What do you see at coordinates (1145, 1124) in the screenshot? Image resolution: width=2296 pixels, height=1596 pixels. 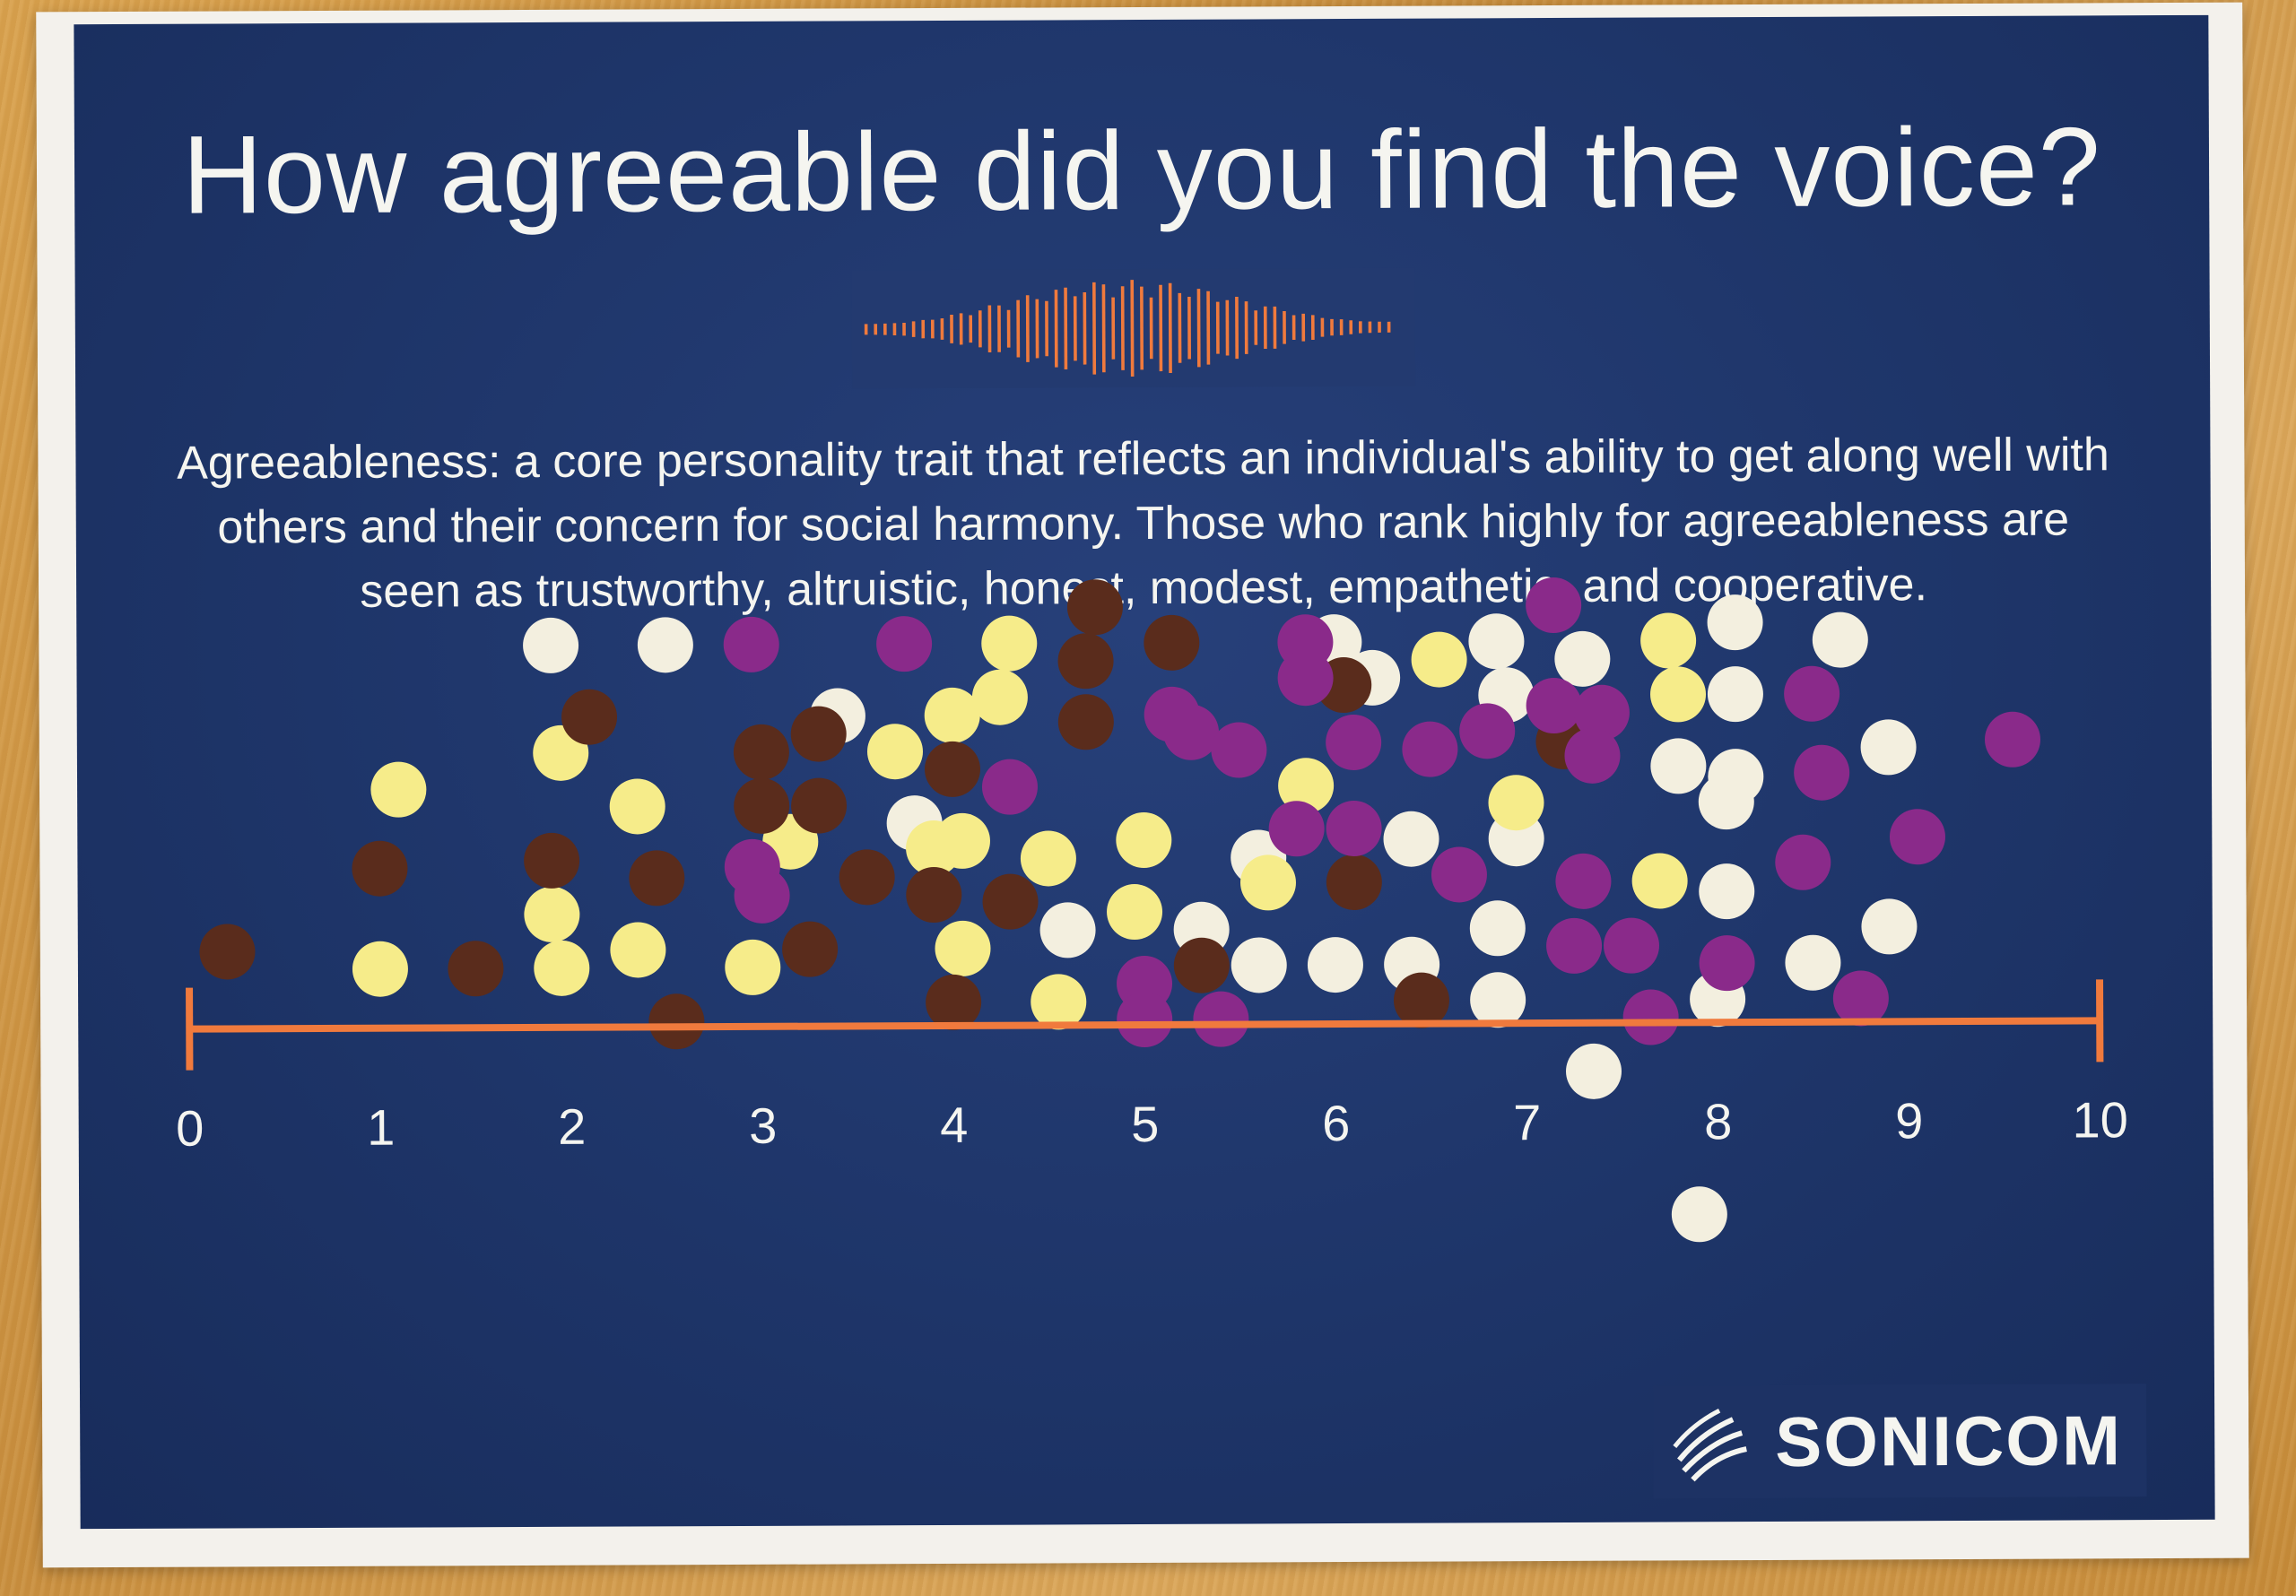 I see `tick-label-5: 5` at bounding box center [1145, 1124].